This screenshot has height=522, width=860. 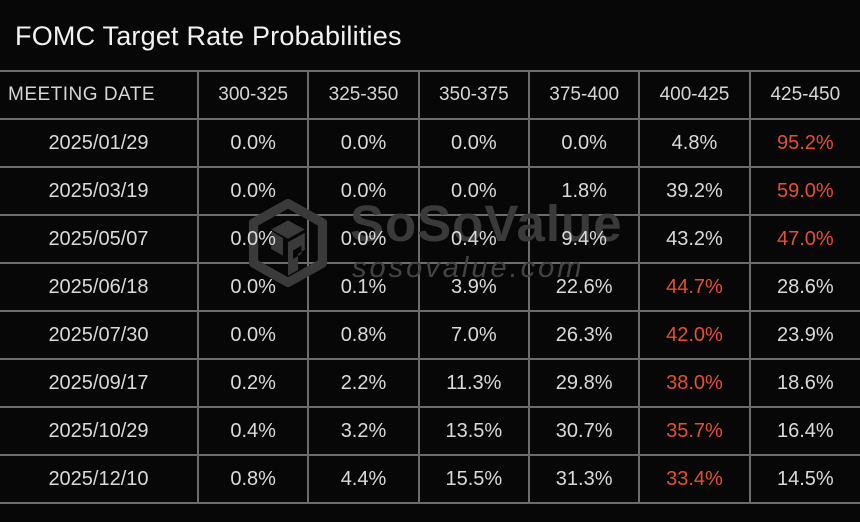 I want to click on rate-range-column-header: 375-400, so click(x=584, y=95).